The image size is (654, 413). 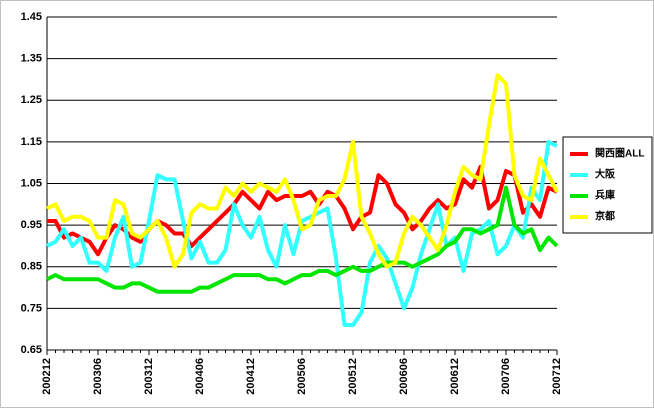 What do you see at coordinates (605, 195) in the screenshot?
I see `legend-label: 兵庫` at bounding box center [605, 195].